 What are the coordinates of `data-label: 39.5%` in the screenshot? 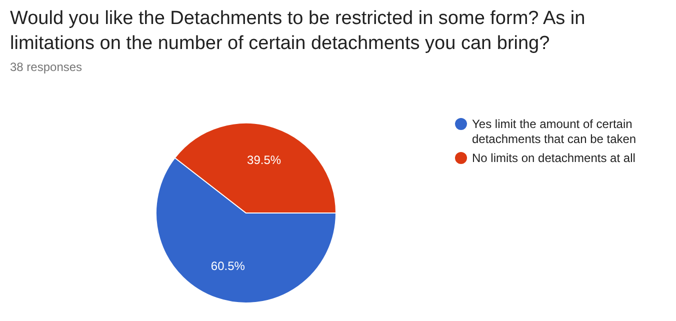 It's located at (264, 160).